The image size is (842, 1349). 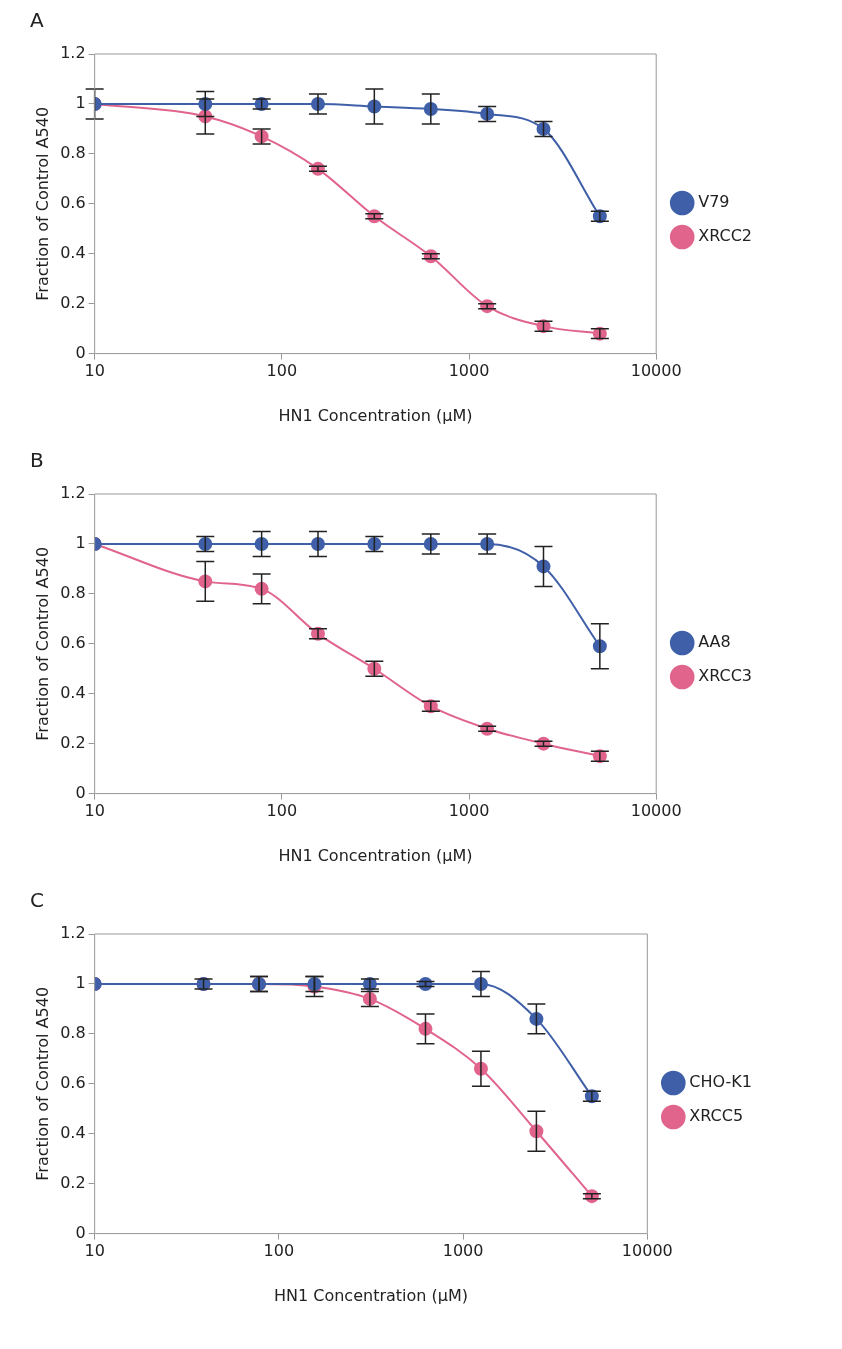 What do you see at coordinates (37, 20) in the screenshot?
I see `chart-title: A` at bounding box center [37, 20].